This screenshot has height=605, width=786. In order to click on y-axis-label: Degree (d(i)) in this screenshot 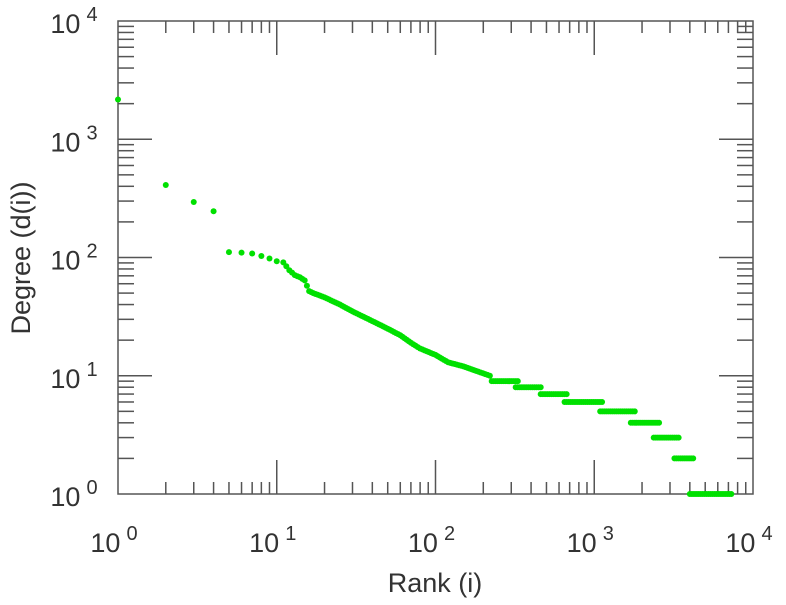, I will do `click(21, 257)`.